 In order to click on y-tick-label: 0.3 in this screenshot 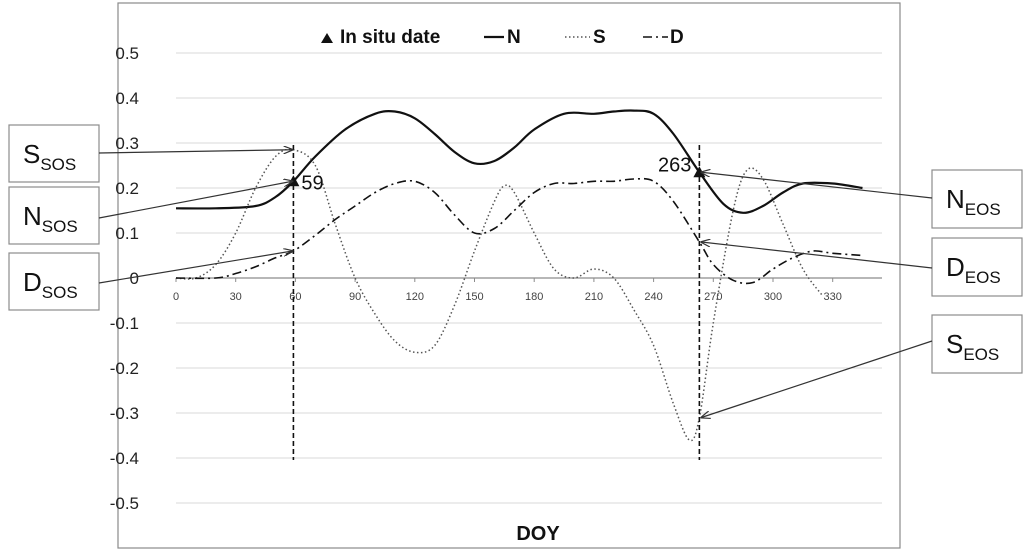, I will do `click(127, 143)`.